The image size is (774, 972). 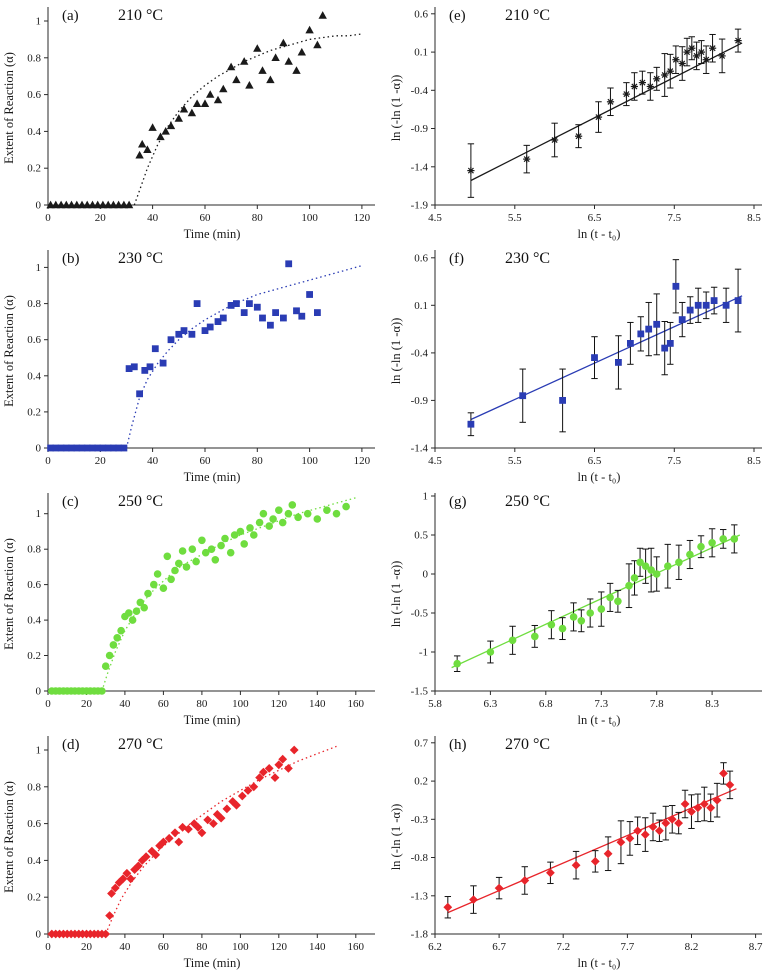 I want to click on svg-text: 5.8, so click(x=435, y=704).